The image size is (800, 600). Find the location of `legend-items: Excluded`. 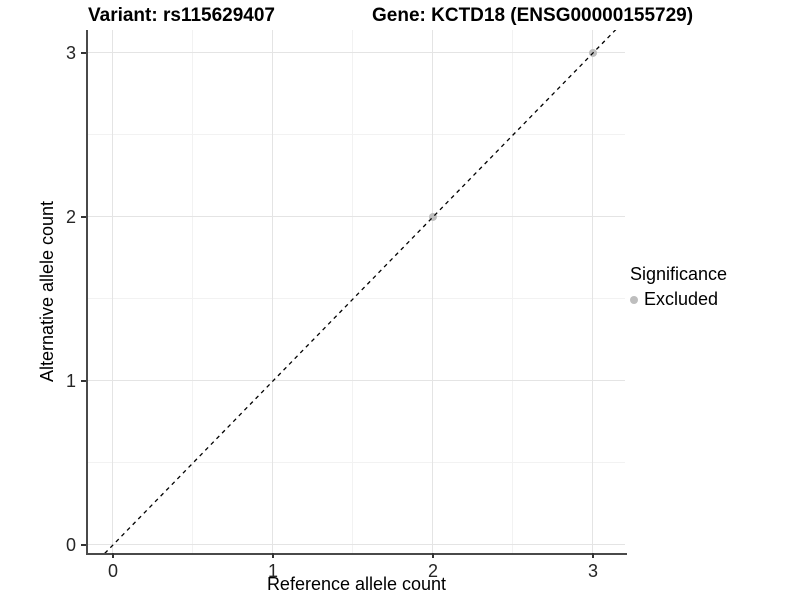

legend-items: Excluded is located at coordinates (678, 299).